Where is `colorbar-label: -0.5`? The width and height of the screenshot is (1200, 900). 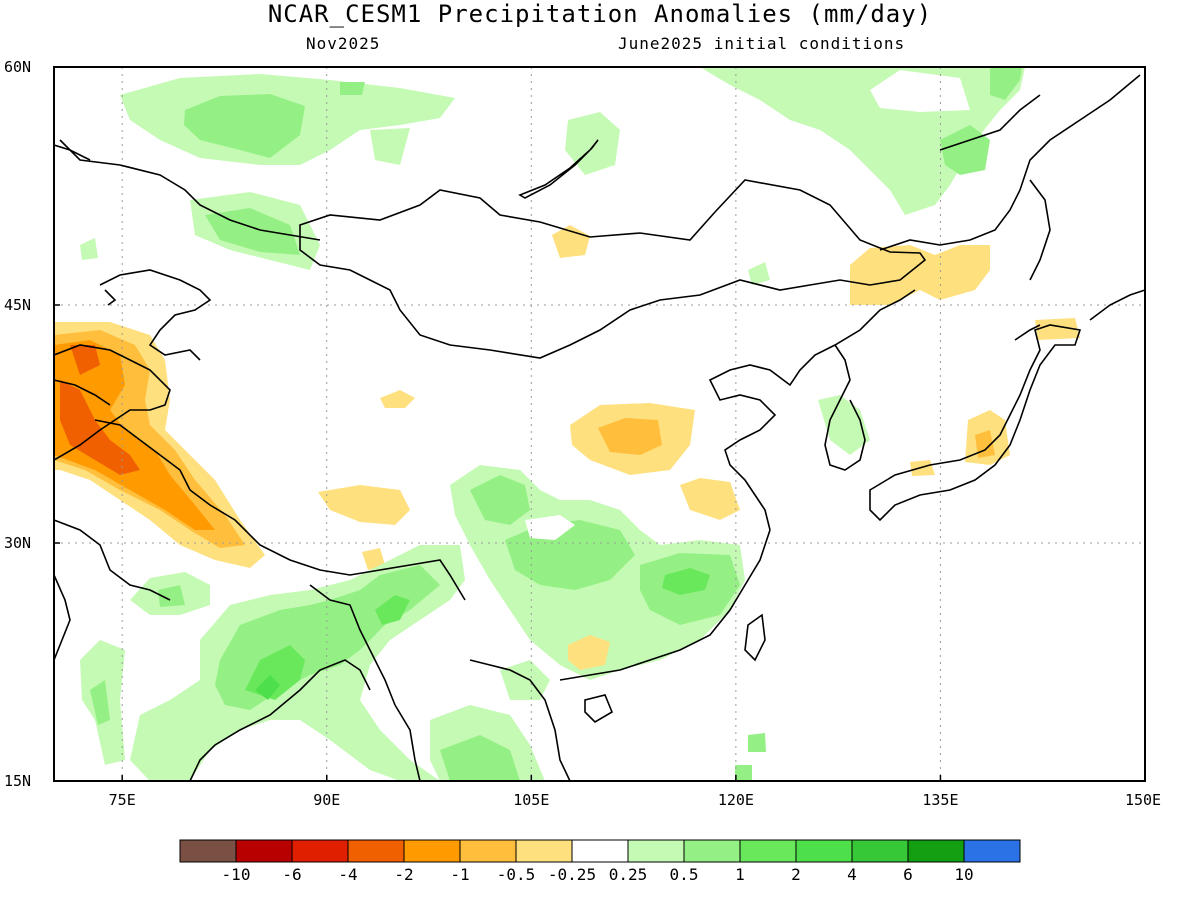 colorbar-label: -0.5 is located at coordinates (516, 874).